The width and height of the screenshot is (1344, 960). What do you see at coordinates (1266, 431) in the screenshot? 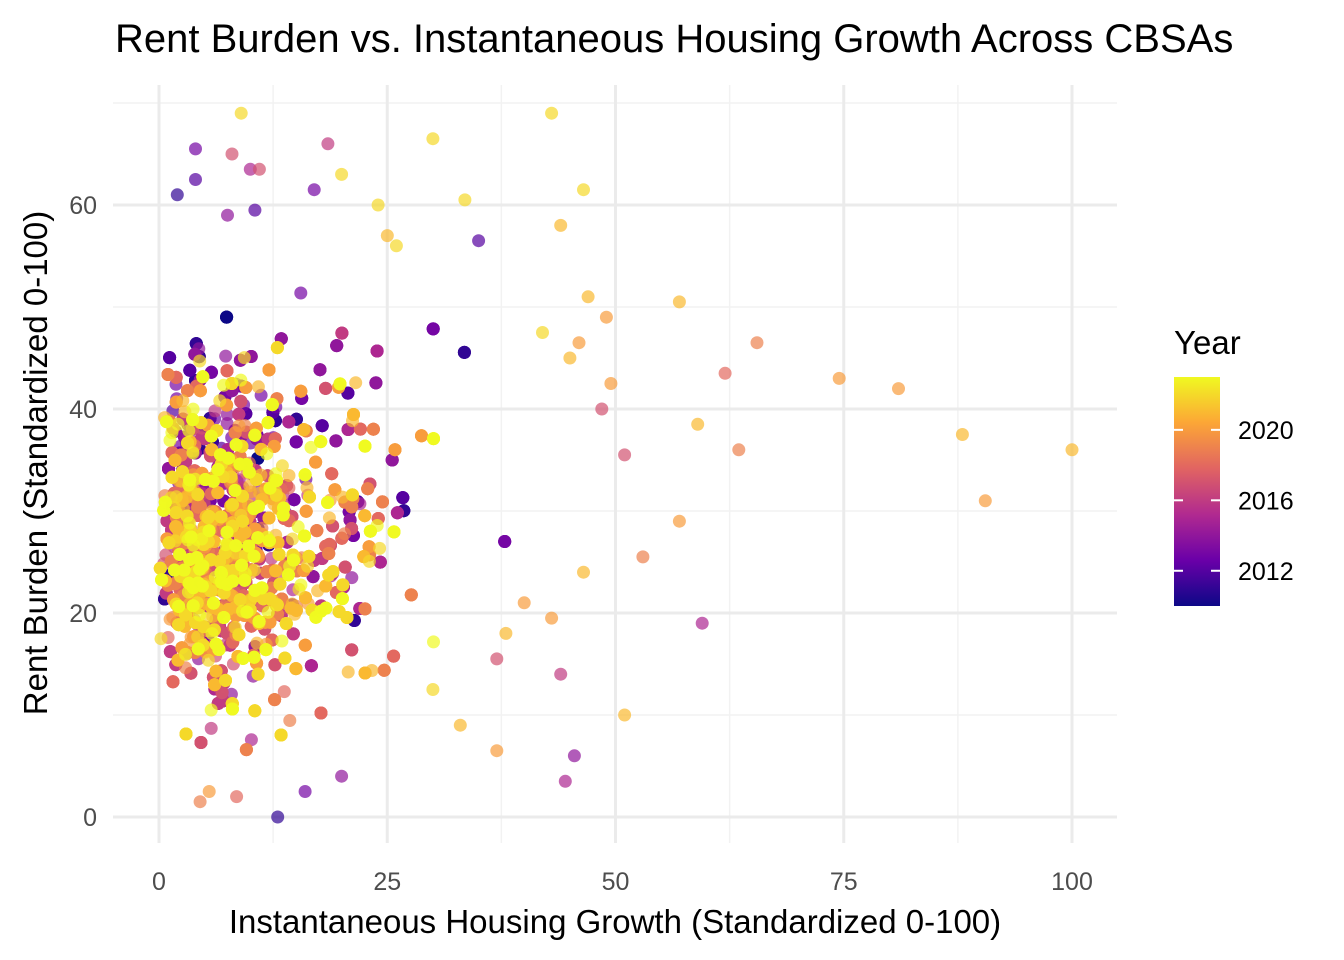
I see `legend-tick-label: 2020` at bounding box center [1266, 431].